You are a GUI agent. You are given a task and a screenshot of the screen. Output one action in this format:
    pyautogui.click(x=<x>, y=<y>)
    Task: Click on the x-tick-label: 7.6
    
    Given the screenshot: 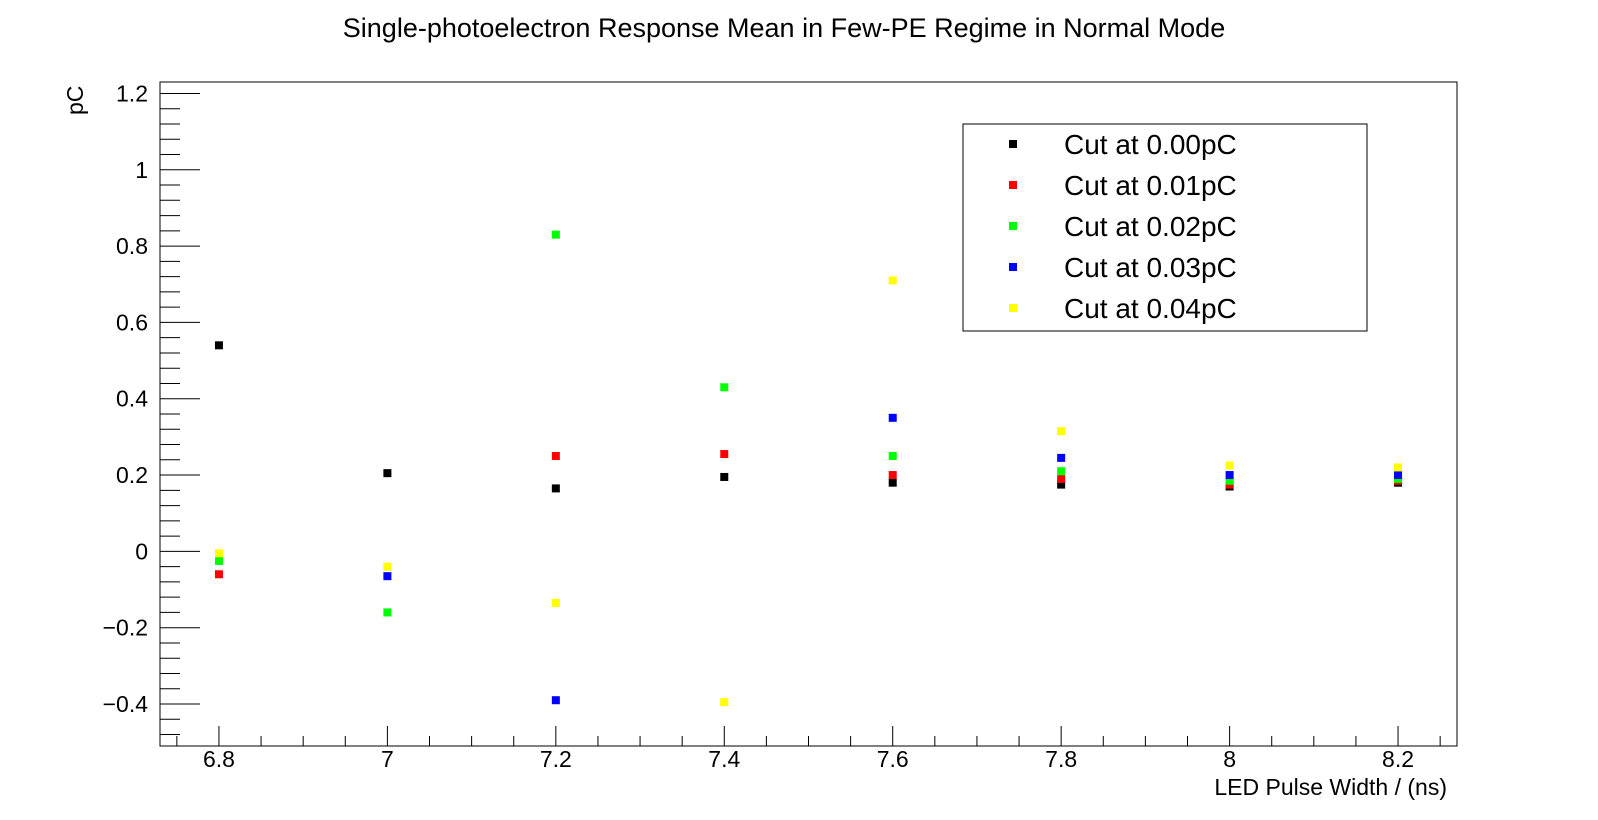 What is the action you would take?
    pyautogui.click(x=893, y=759)
    